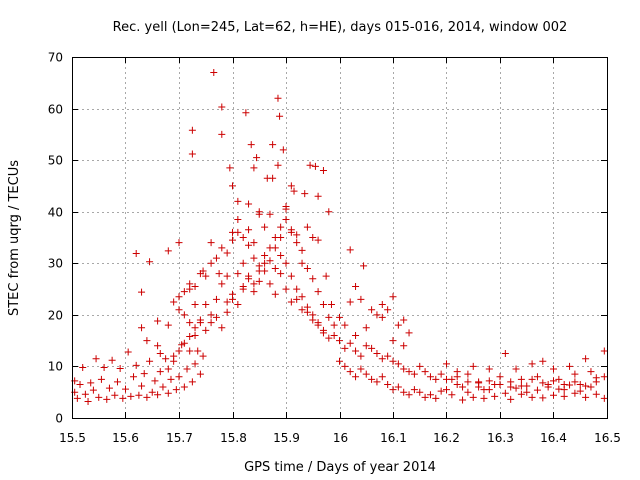  Describe the element at coordinates (233, 438) in the screenshot. I see `x-tick-label: 15.8` at that location.